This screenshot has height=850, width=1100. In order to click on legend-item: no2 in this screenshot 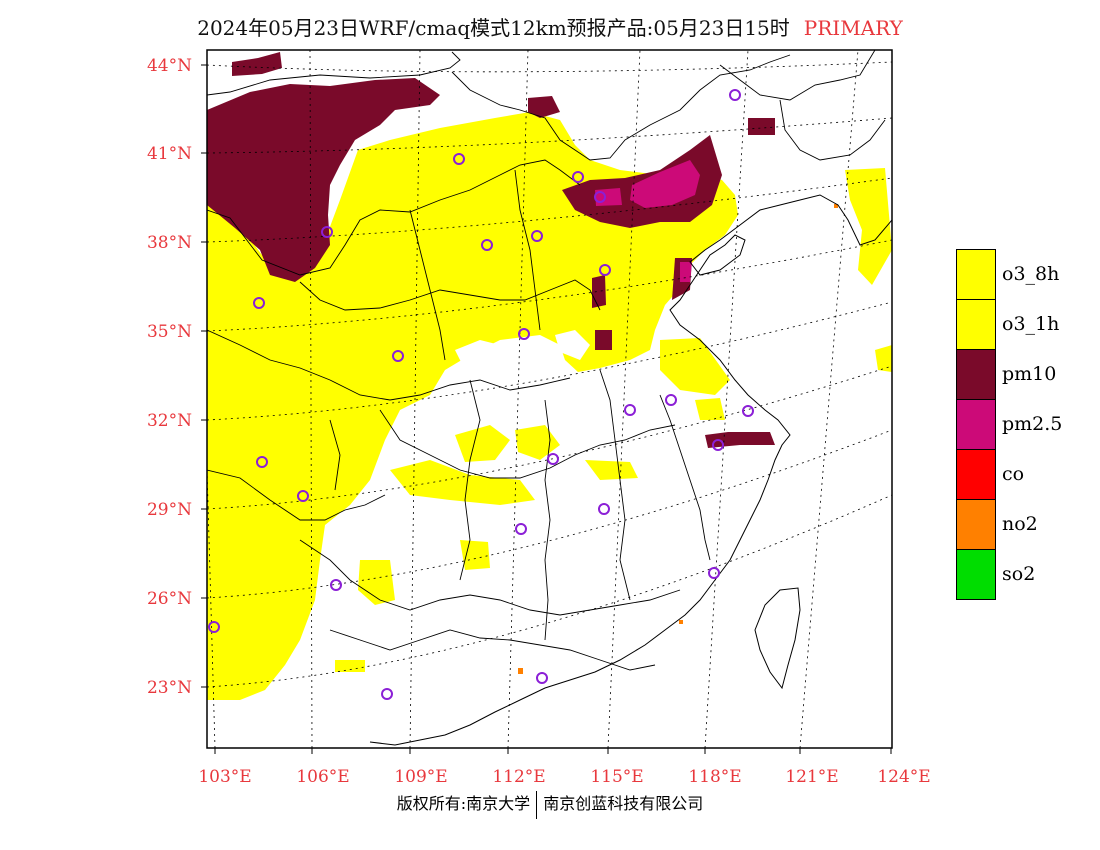, I will do `click(1026, 524)`.